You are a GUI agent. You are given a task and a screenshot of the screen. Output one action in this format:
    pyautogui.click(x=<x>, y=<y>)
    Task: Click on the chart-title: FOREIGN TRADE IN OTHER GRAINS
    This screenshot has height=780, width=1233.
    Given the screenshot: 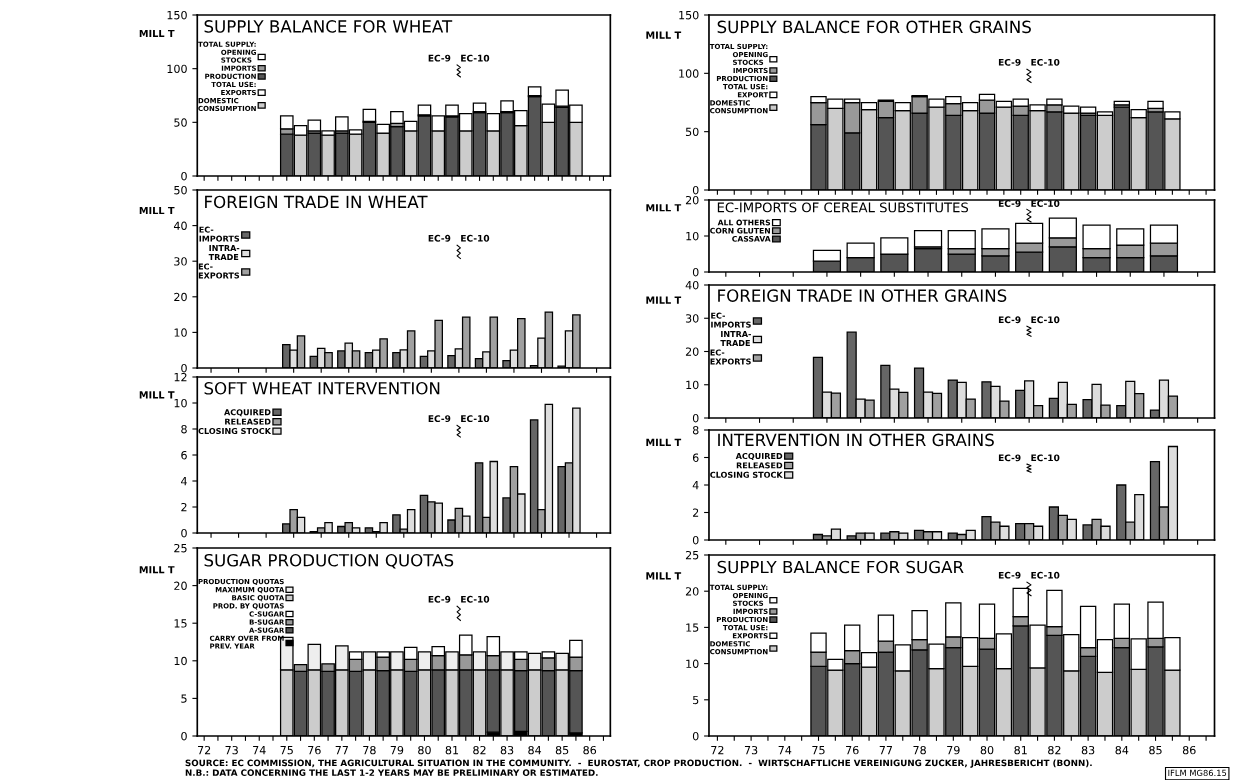 What is the action you would take?
    pyautogui.click(x=862, y=295)
    